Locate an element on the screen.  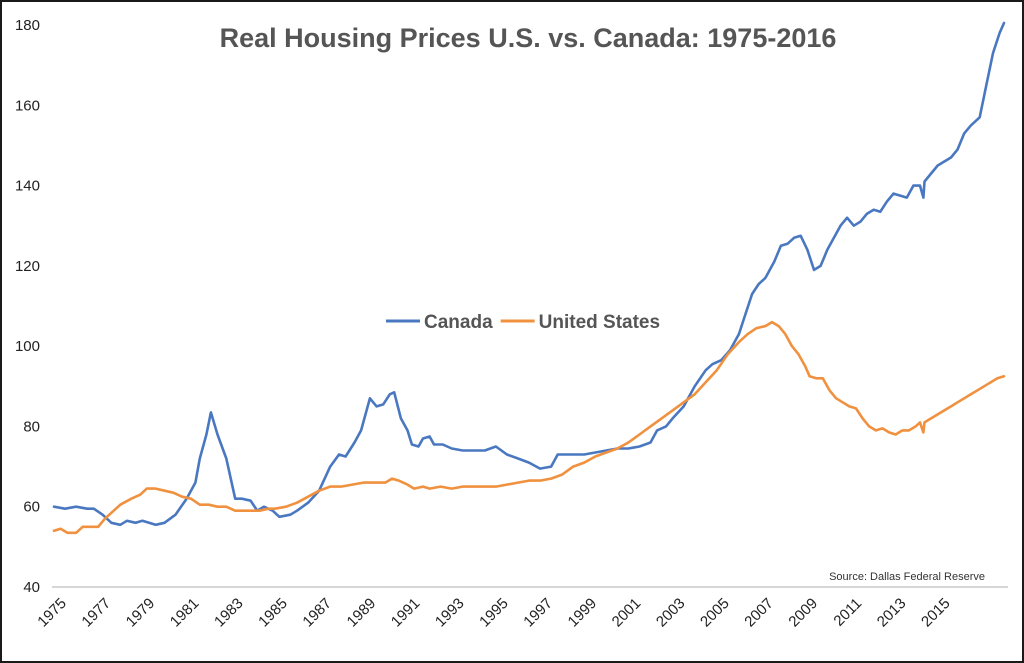
x-tick-label: 1999 is located at coordinates (583, 613).